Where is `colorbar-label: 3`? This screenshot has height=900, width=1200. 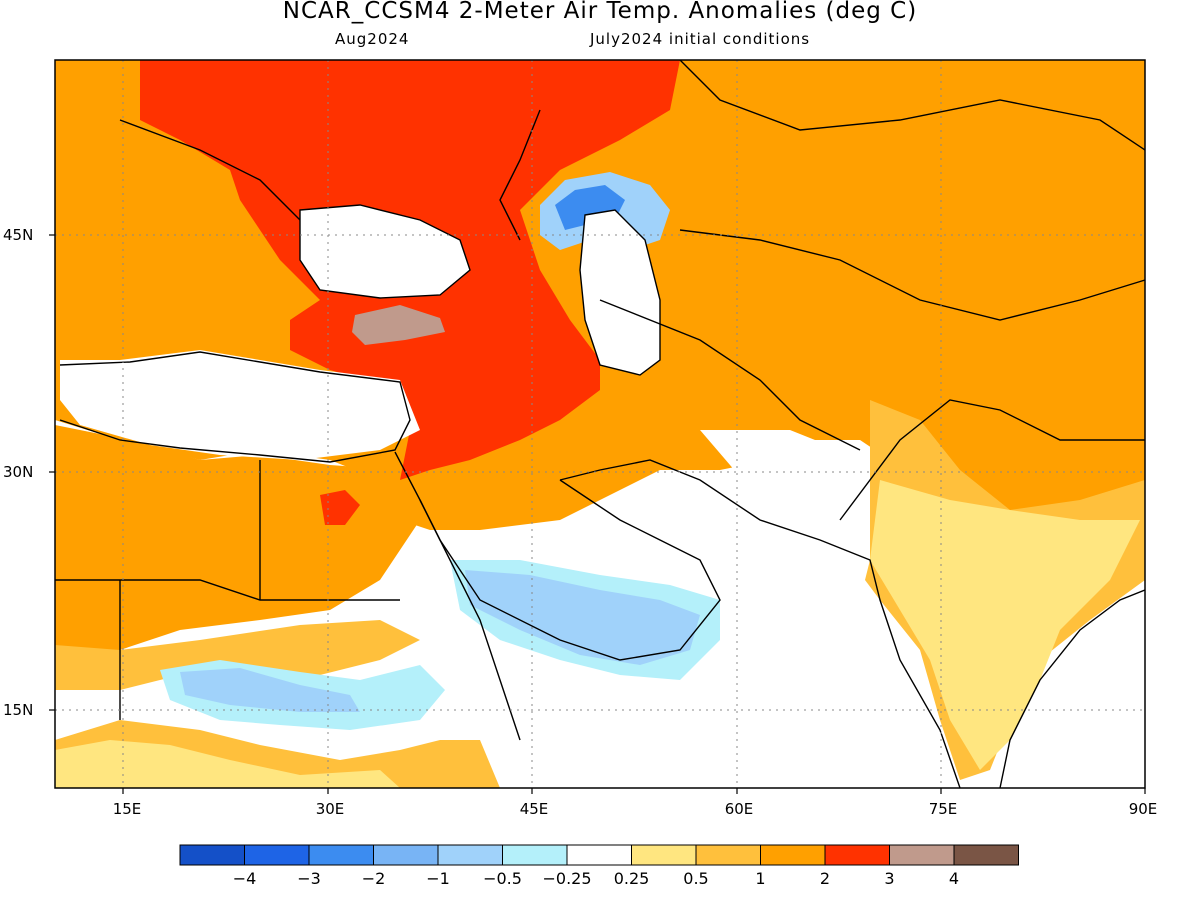
colorbar-label: 3 is located at coordinates (889, 878).